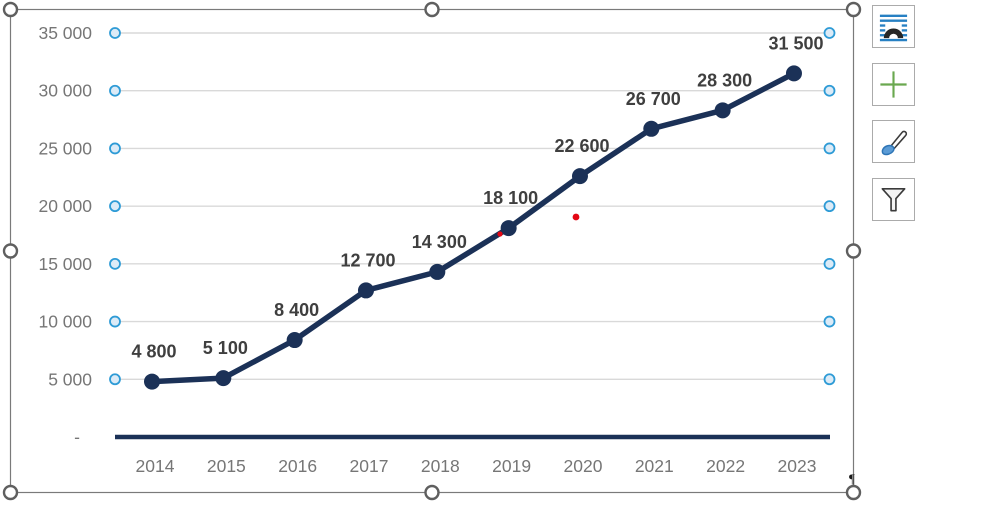  I want to click on x-axis-category-label: 2023, so click(797, 466).